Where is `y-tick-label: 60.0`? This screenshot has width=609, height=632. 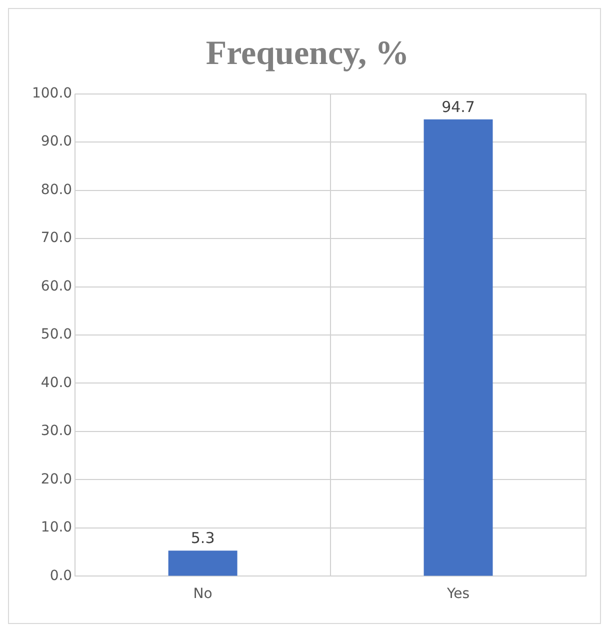 y-tick-label: 60.0 is located at coordinates (56, 286).